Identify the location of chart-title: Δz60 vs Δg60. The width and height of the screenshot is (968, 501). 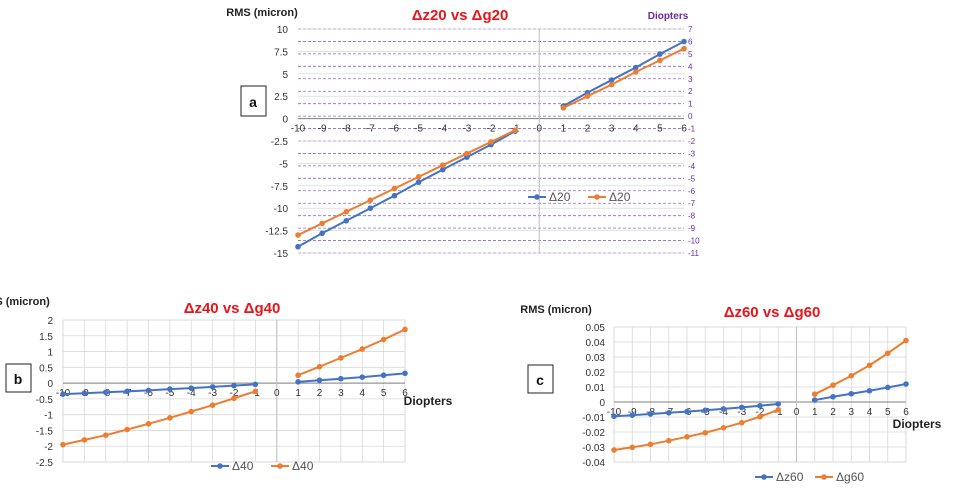
(772, 312).